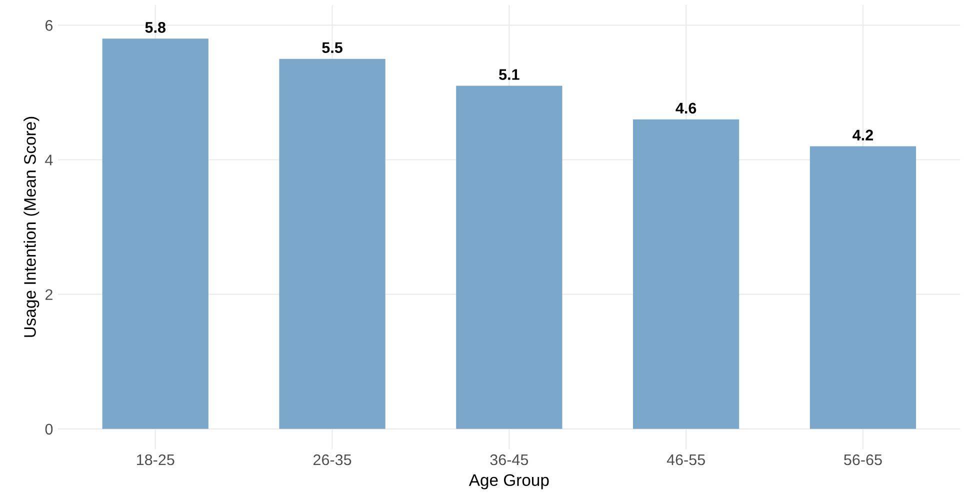 The height and width of the screenshot is (499, 968). I want to click on x-tick-label: 36-45, so click(509, 460).